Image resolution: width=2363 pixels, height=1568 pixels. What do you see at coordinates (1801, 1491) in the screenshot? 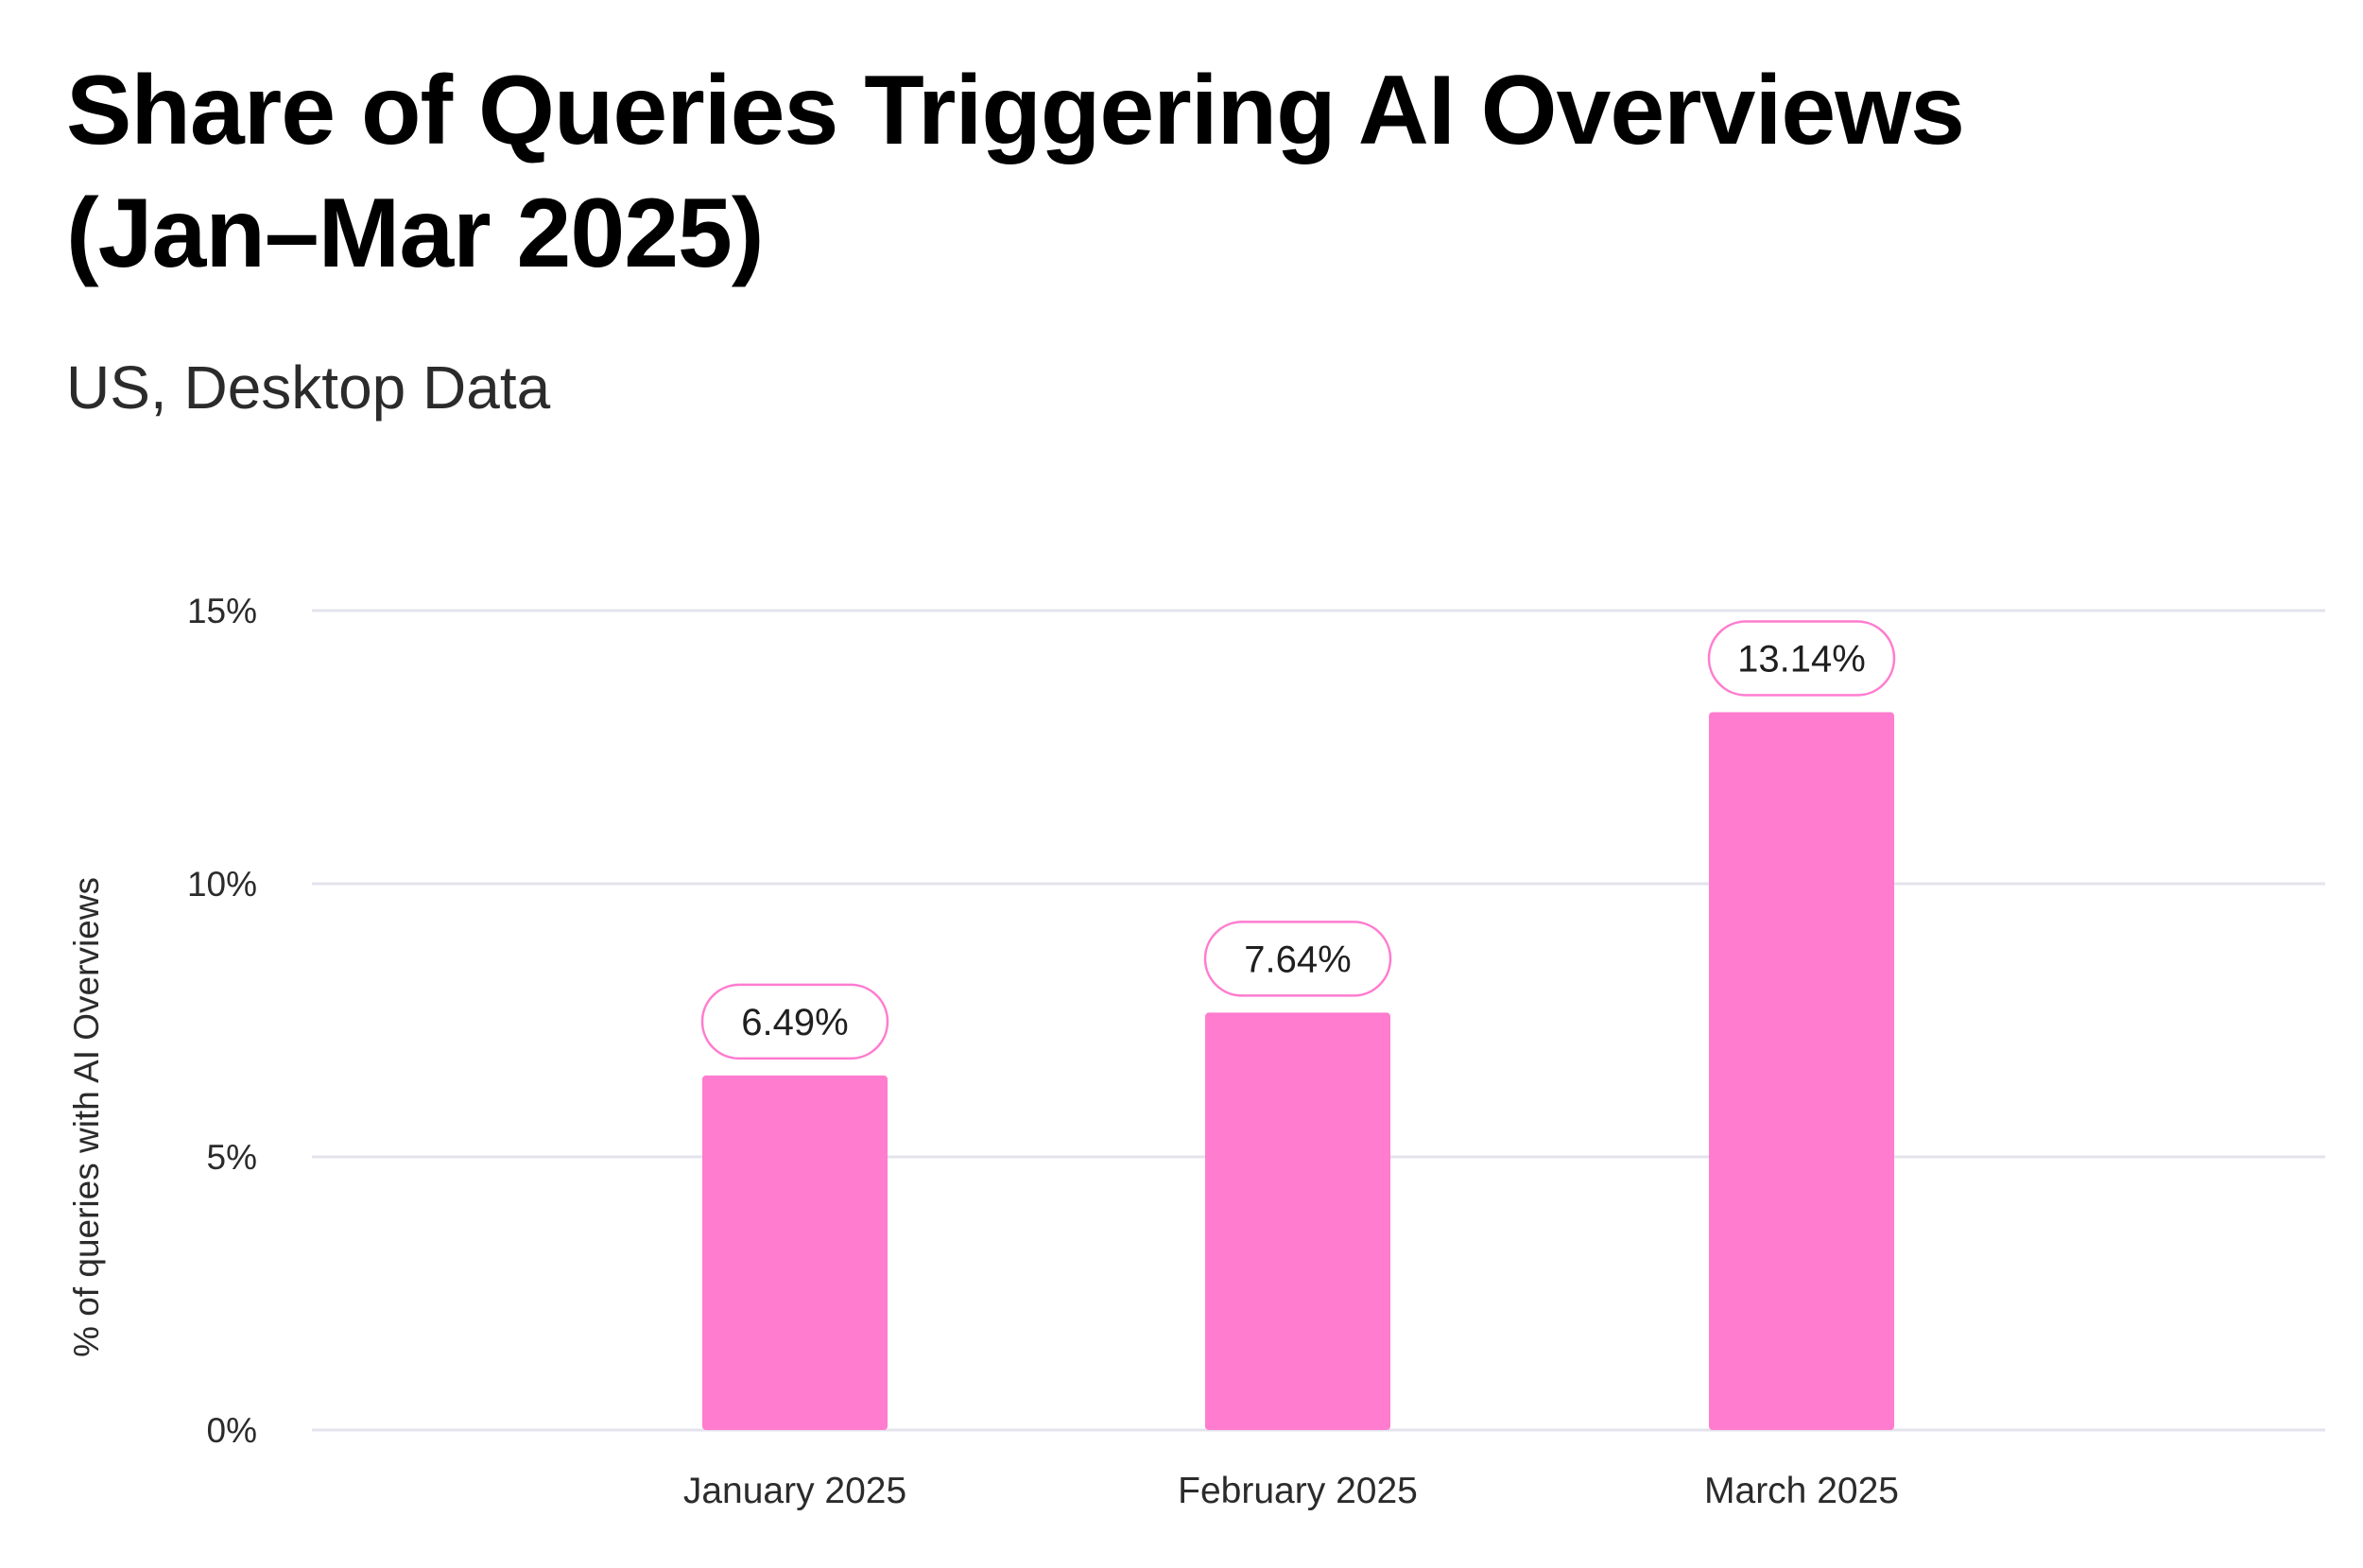
I see `x-category-label: March 2025` at bounding box center [1801, 1491].